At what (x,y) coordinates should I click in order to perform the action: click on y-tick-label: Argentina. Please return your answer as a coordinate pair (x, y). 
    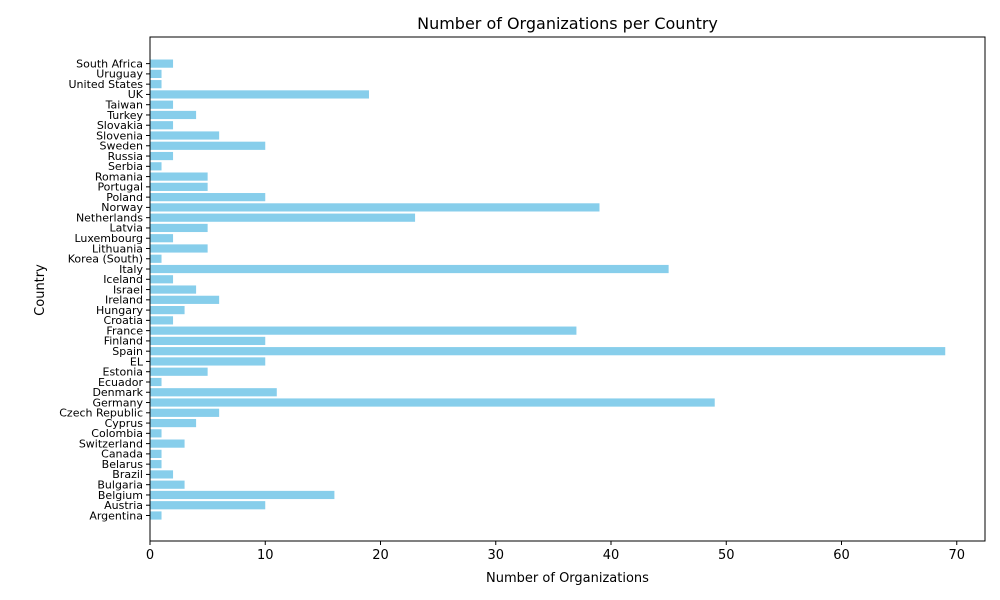
    Looking at the image, I should click on (116, 515).